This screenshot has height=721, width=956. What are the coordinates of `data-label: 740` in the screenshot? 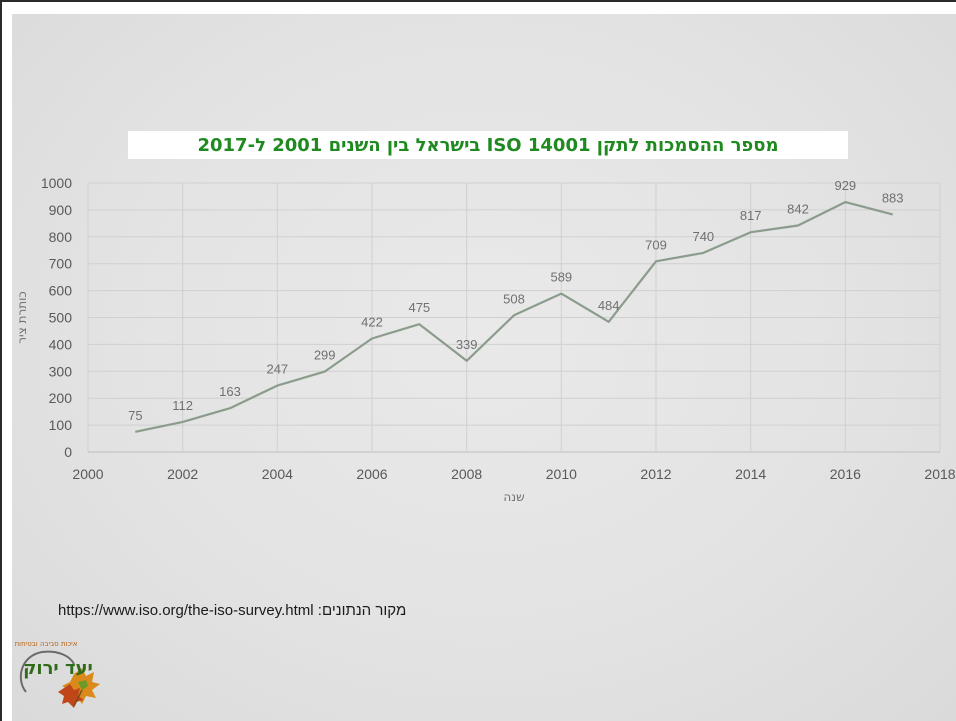 It's located at (703, 236).